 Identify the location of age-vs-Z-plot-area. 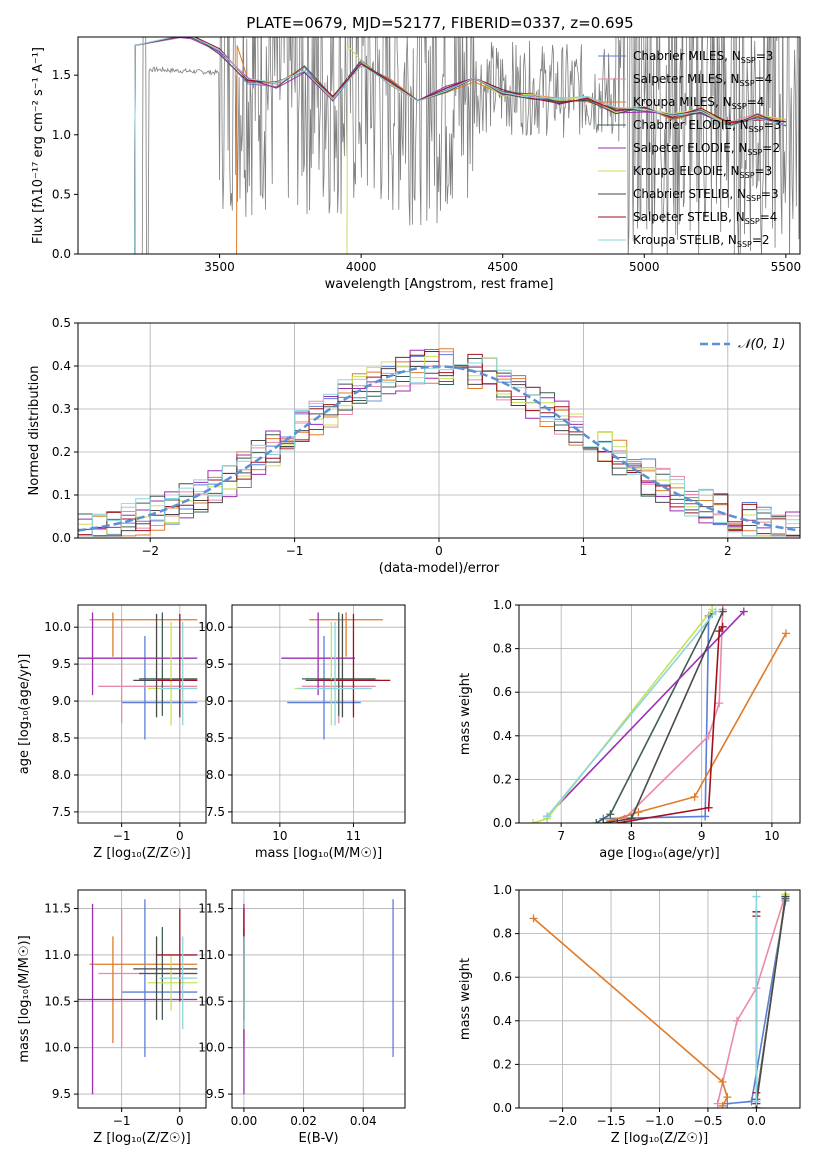
(138, 676).